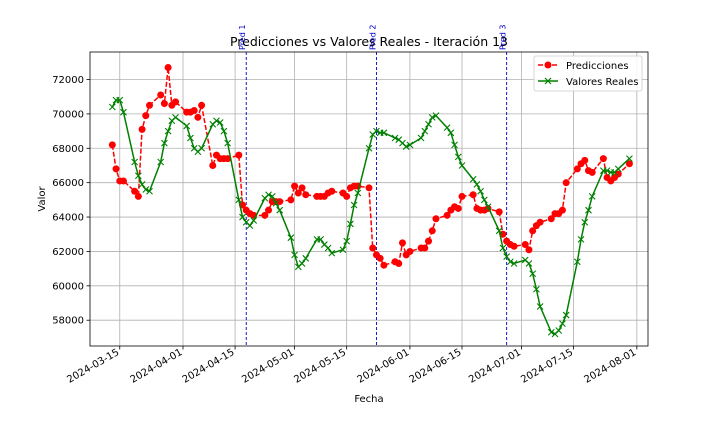 Image resolution: width=720 pixels, height=436 pixels. I want to click on y-tick-label: 60000, so click(68, 286).